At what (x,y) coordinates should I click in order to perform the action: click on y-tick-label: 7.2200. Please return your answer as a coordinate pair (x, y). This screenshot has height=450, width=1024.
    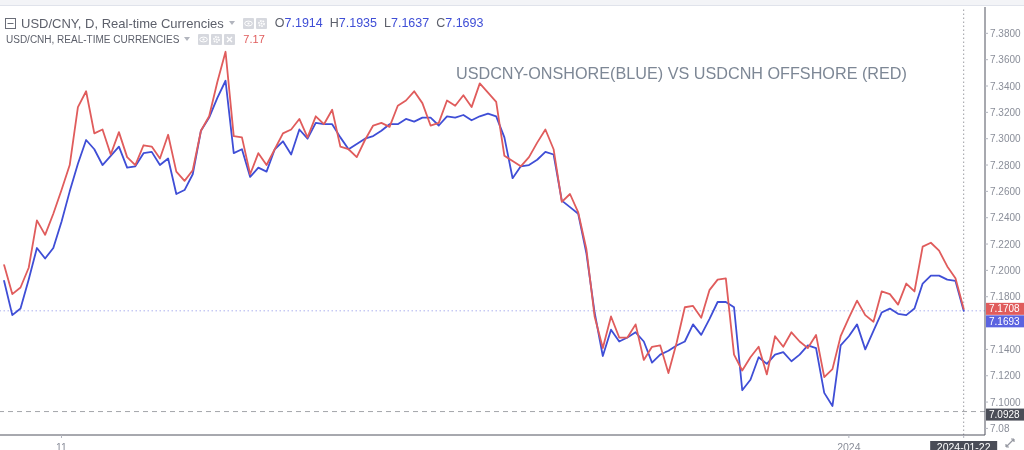
    Looking at the image, I should click on (1006, 244).